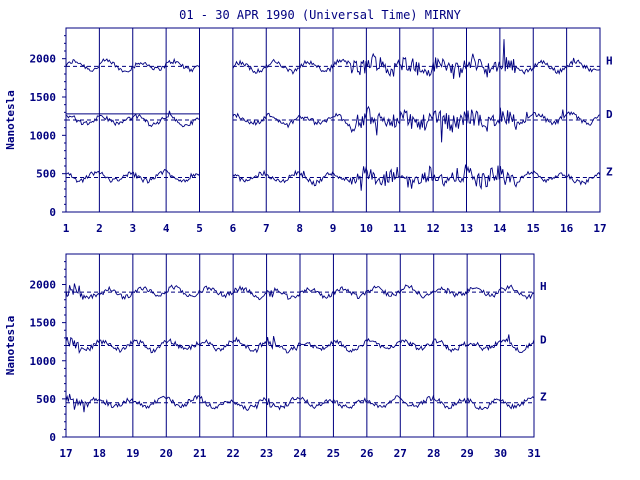  I want to click on x-tick-label: 15, so click(533, 228).